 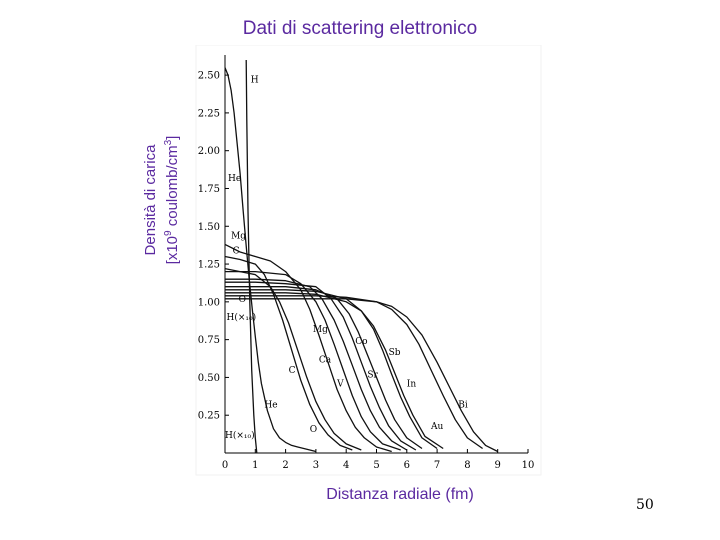 What do you see at coordinates (209, 302) in the screenshot?
I see `y-tick-label: 1.00` at bounding box center [209, 302].